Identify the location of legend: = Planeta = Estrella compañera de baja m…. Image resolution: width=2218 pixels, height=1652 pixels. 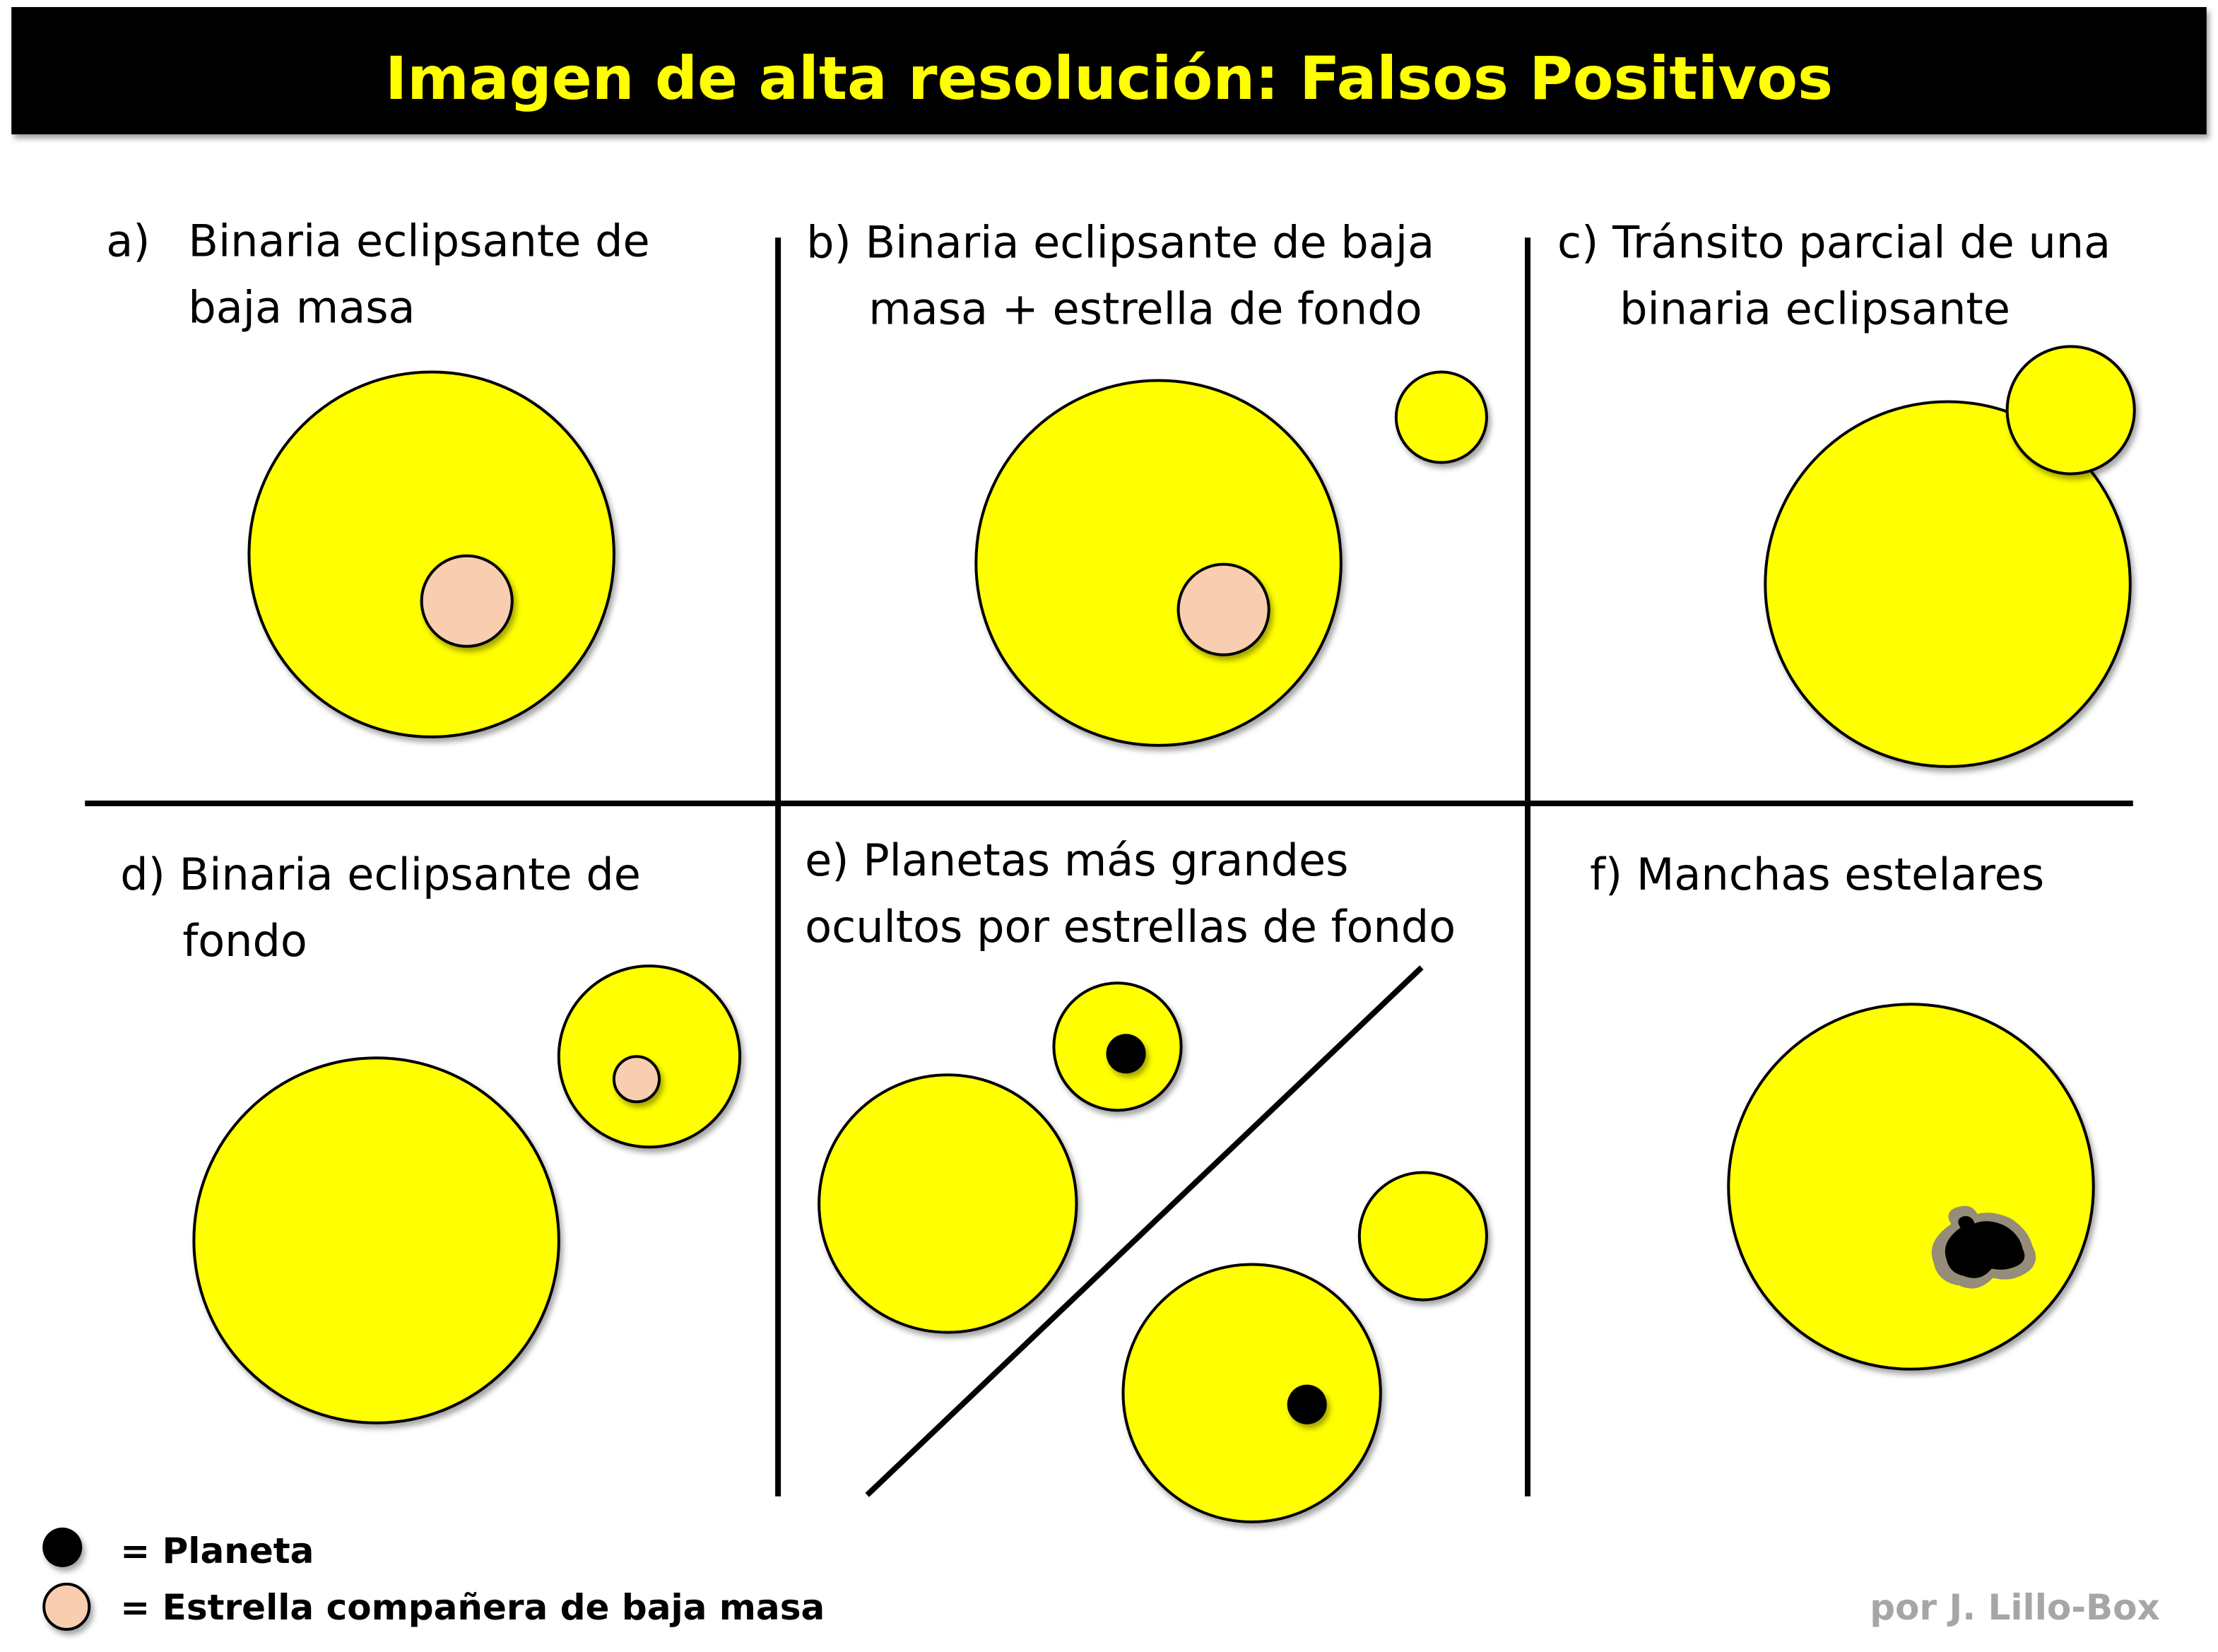
(433, 1579).